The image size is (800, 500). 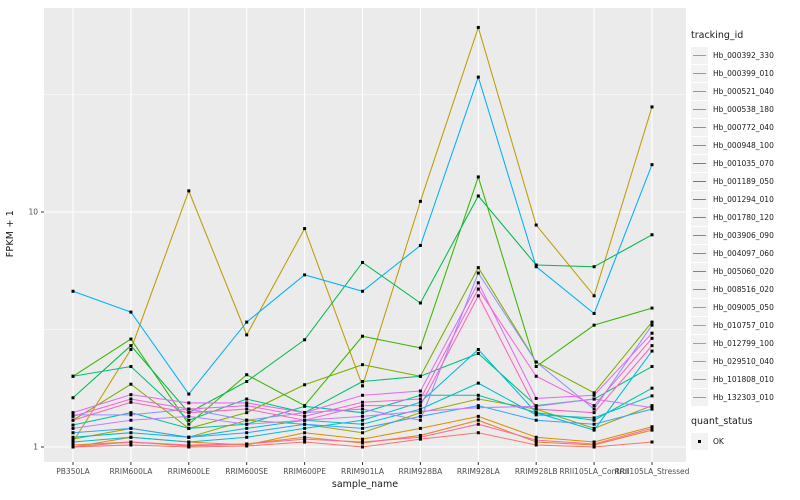 What do you see at coordinates (246, 471) in the screenshot?
I see `svg-text: RRIM600SE` at bounding box center [246, 471].